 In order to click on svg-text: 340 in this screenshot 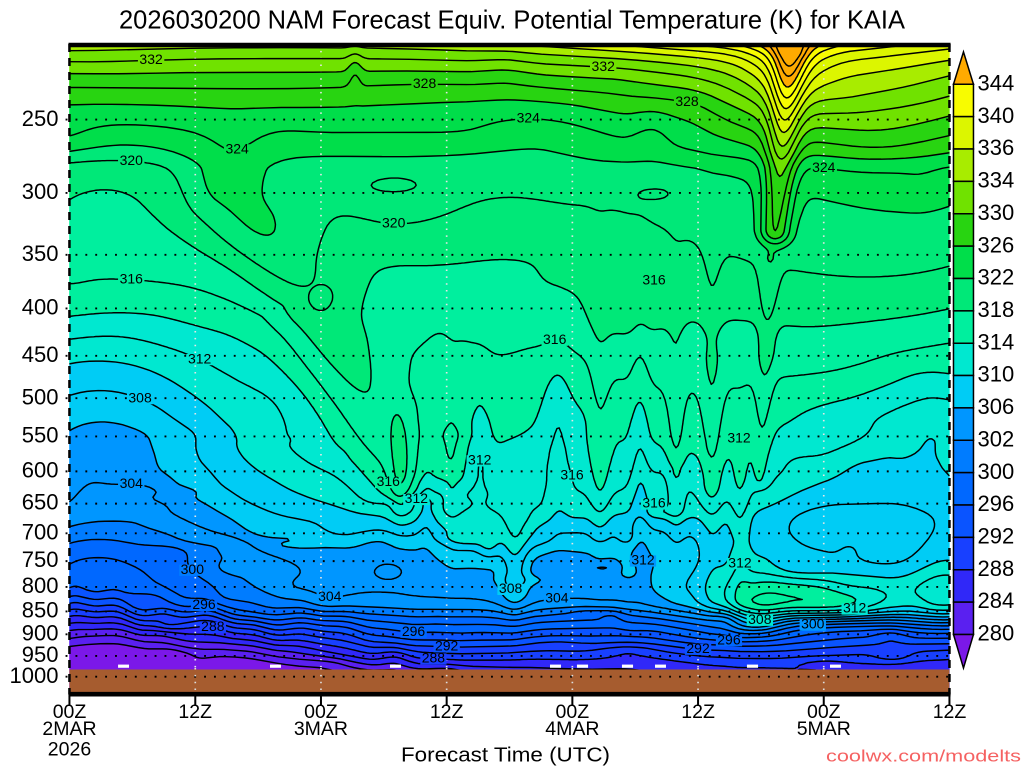, I will do `click(995, 115)`.